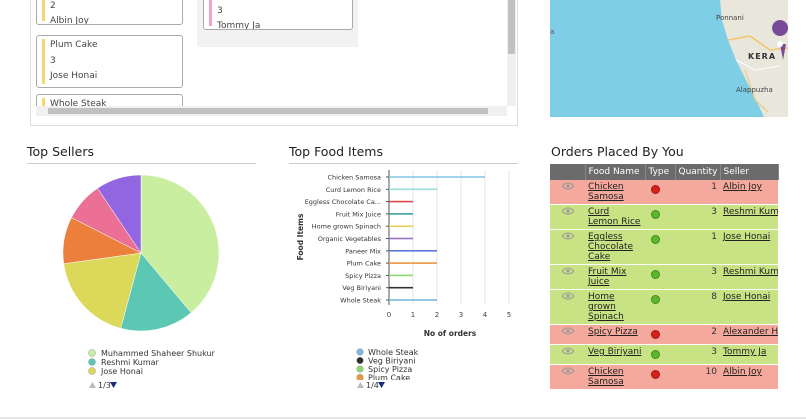 The width and height of the screenshot is (806, 419). I want to click on map-label: Ponnani, so click(730, 18).